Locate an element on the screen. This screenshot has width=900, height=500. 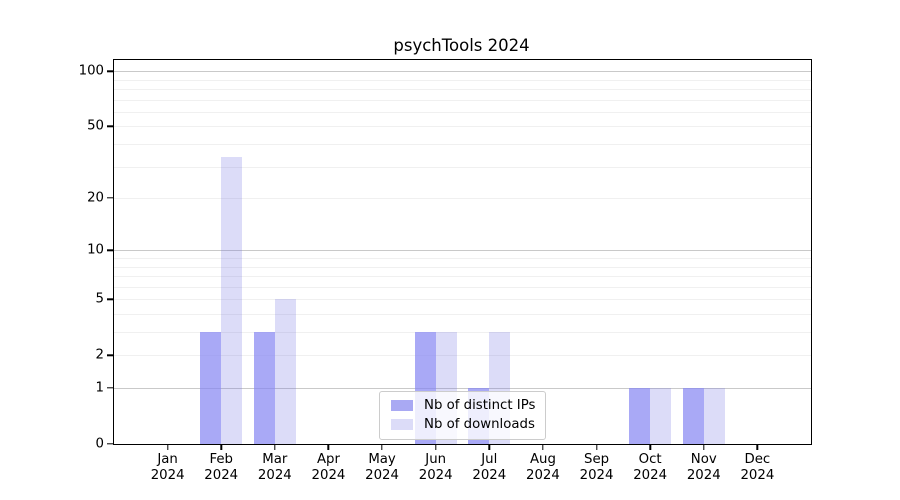
y-ticklabel-5: 5 is located at coordinates (99, 299).